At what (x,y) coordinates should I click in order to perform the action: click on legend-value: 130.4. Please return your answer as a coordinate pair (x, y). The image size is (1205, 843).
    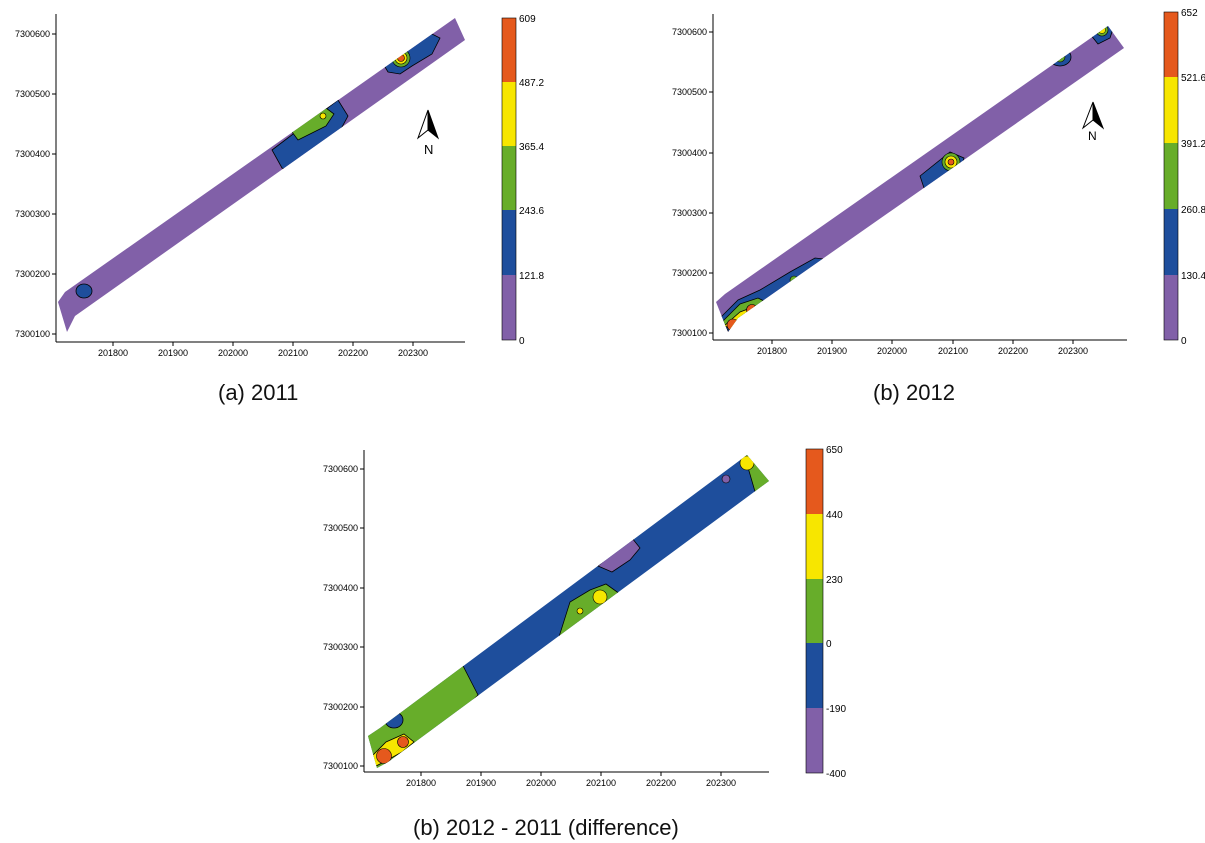
    Looking at the image, I should click on (1193, 276).